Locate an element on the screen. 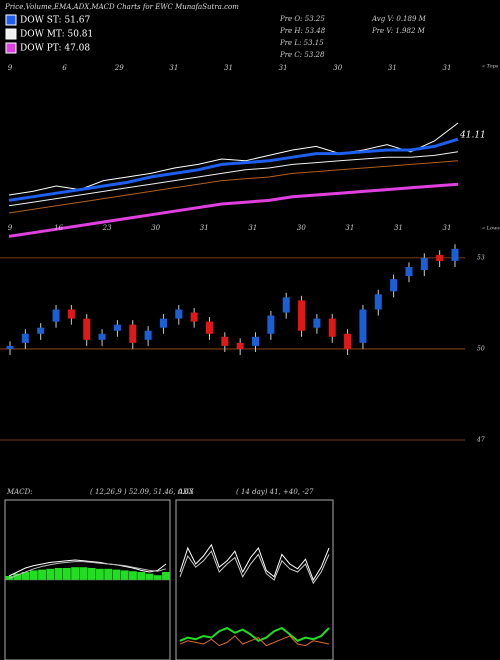 The width and height of the screenshot is (500, 660). panel-frame is located at coordinates (254, 579).